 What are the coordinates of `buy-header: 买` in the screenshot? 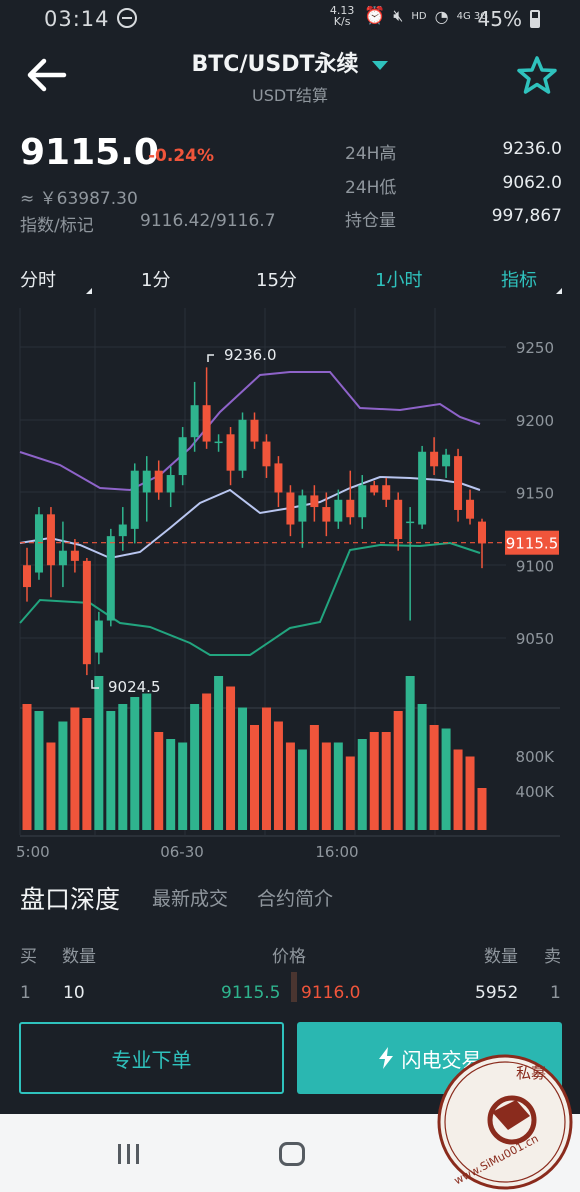 It's located at (28, 957).